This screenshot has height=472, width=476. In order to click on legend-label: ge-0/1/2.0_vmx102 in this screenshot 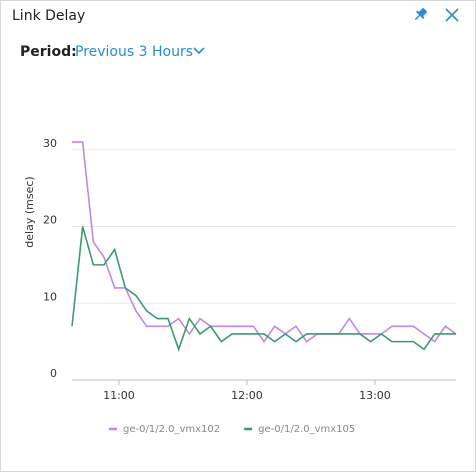, I will do `click(171, 429)`.